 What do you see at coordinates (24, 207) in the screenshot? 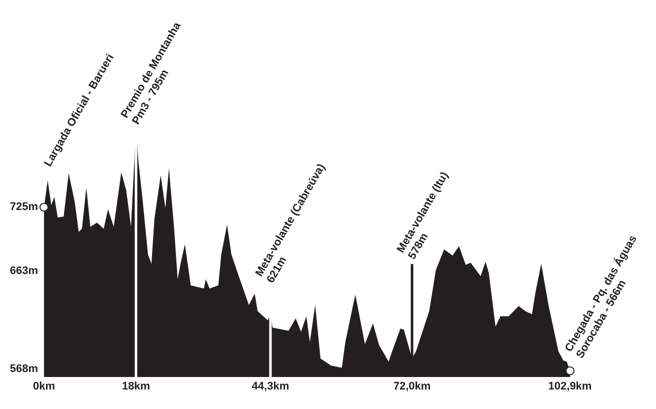
I see `y-tick-label: 725m` at bounding box center [24, 207].